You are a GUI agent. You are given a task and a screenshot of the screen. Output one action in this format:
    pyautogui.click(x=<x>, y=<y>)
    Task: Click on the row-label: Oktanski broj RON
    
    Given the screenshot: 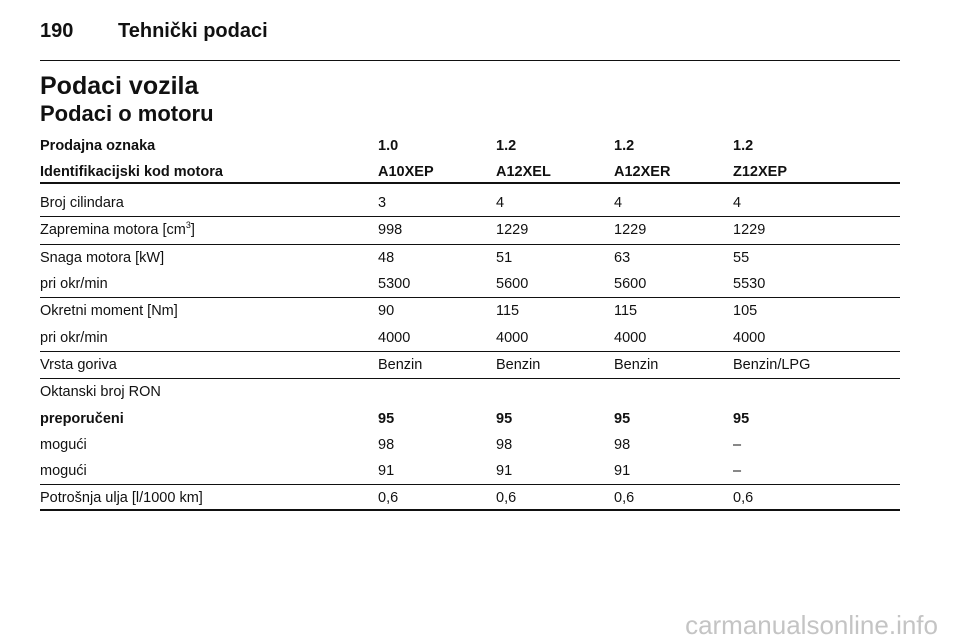 What is the action you would take?
    pyautogui.click(x=100, y=392)
    